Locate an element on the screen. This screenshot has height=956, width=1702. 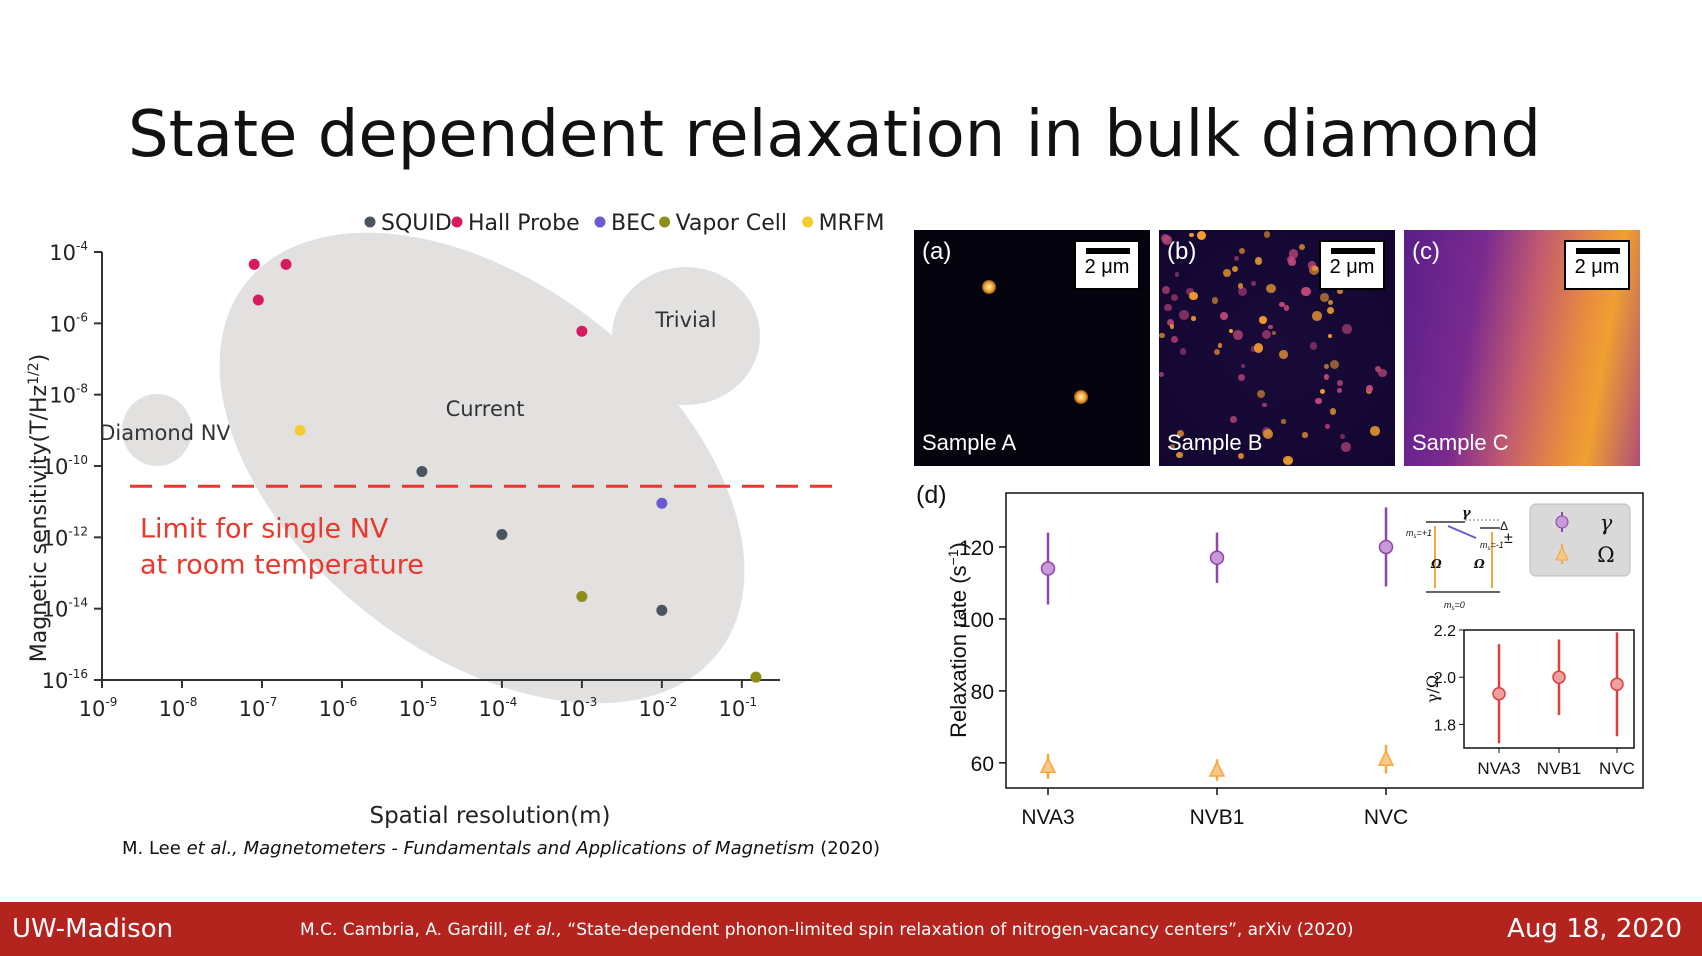
x-tick-exponent: -9 is located at coordinates (111, 702).